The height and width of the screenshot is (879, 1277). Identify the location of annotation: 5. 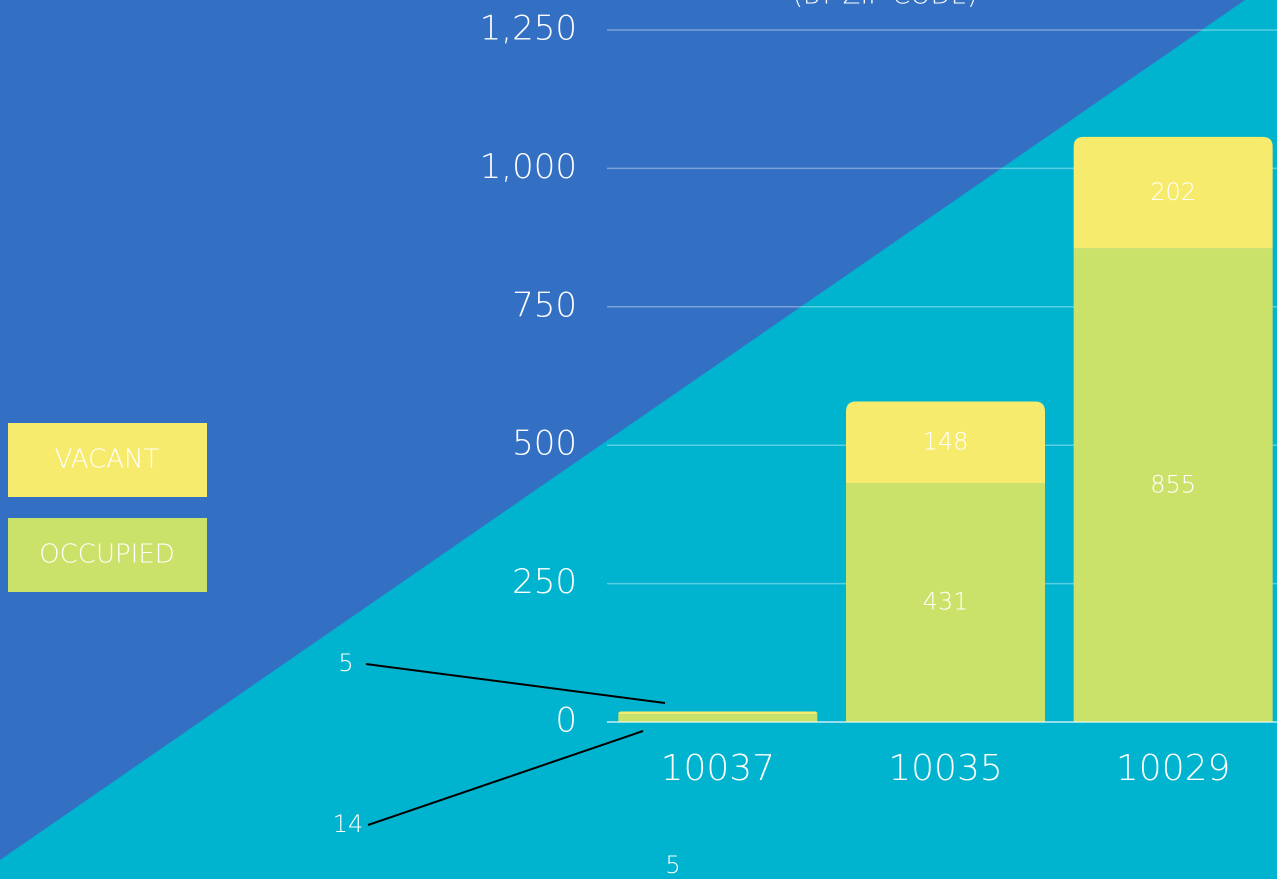
(672, 865).